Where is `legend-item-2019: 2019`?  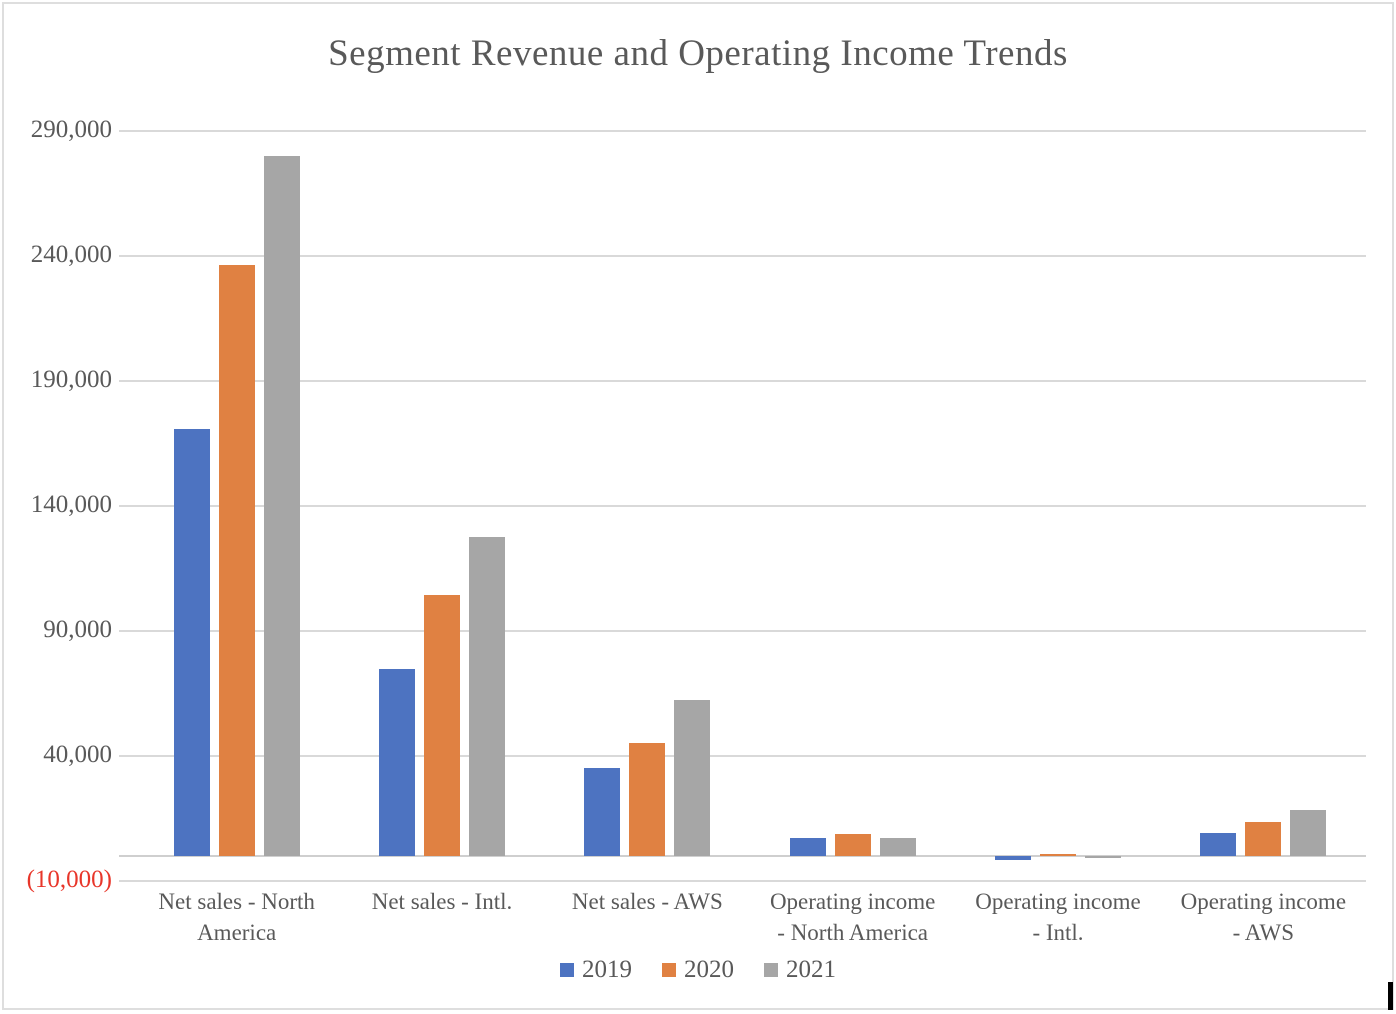
legend-item-2019: 2019 is located at coordinates (596, 970).